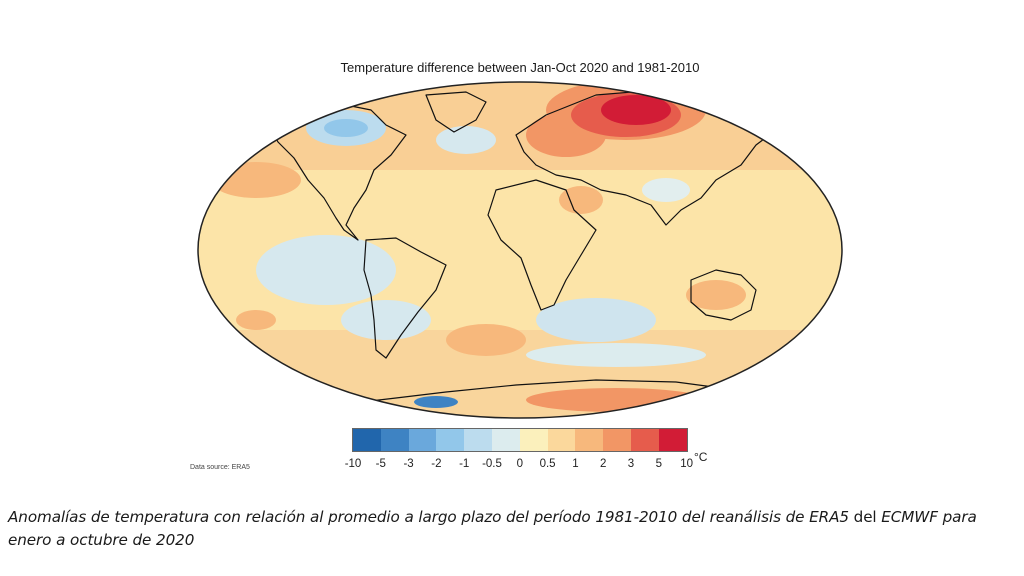 This screenshot has width=1024, height=576. What do you see at coordinates (408, 464) in the screenshot?
I see `colorbar-tick-label: -3` at bounding box center [408, 464].